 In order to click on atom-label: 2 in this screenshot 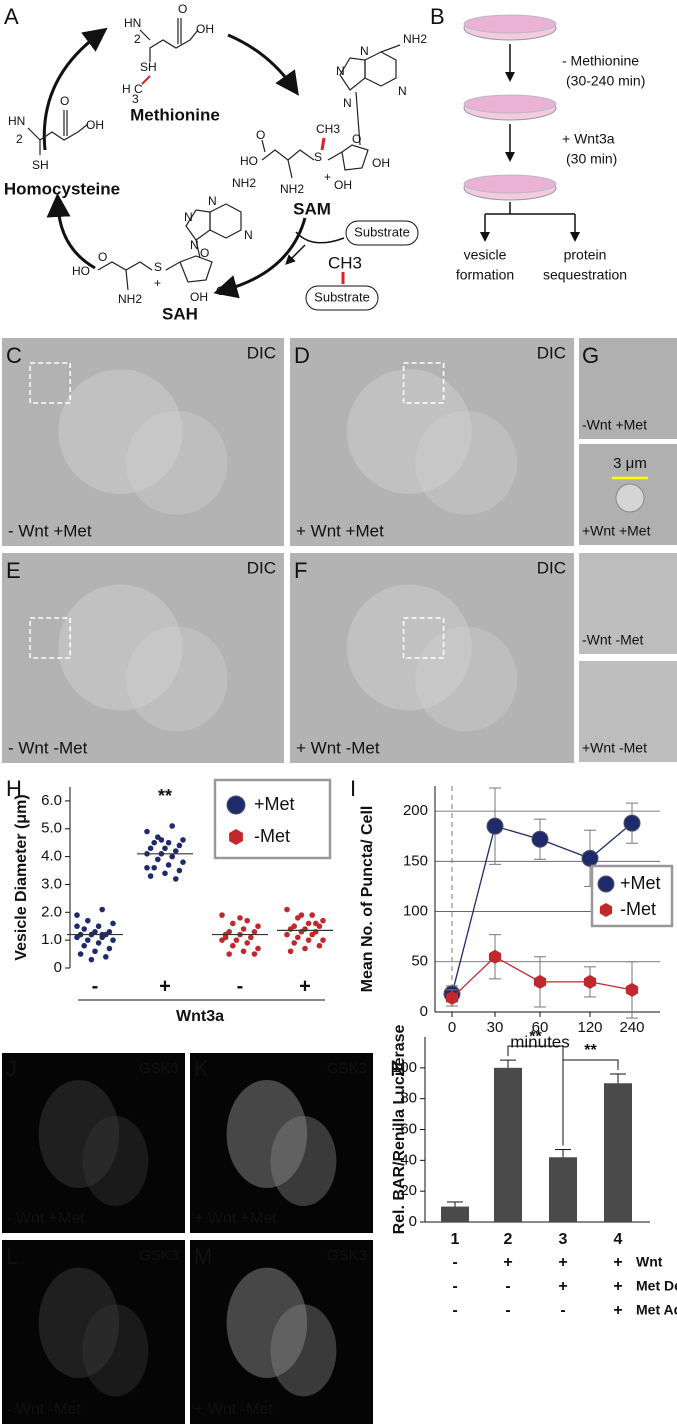, I will do `click(19, 139)`.